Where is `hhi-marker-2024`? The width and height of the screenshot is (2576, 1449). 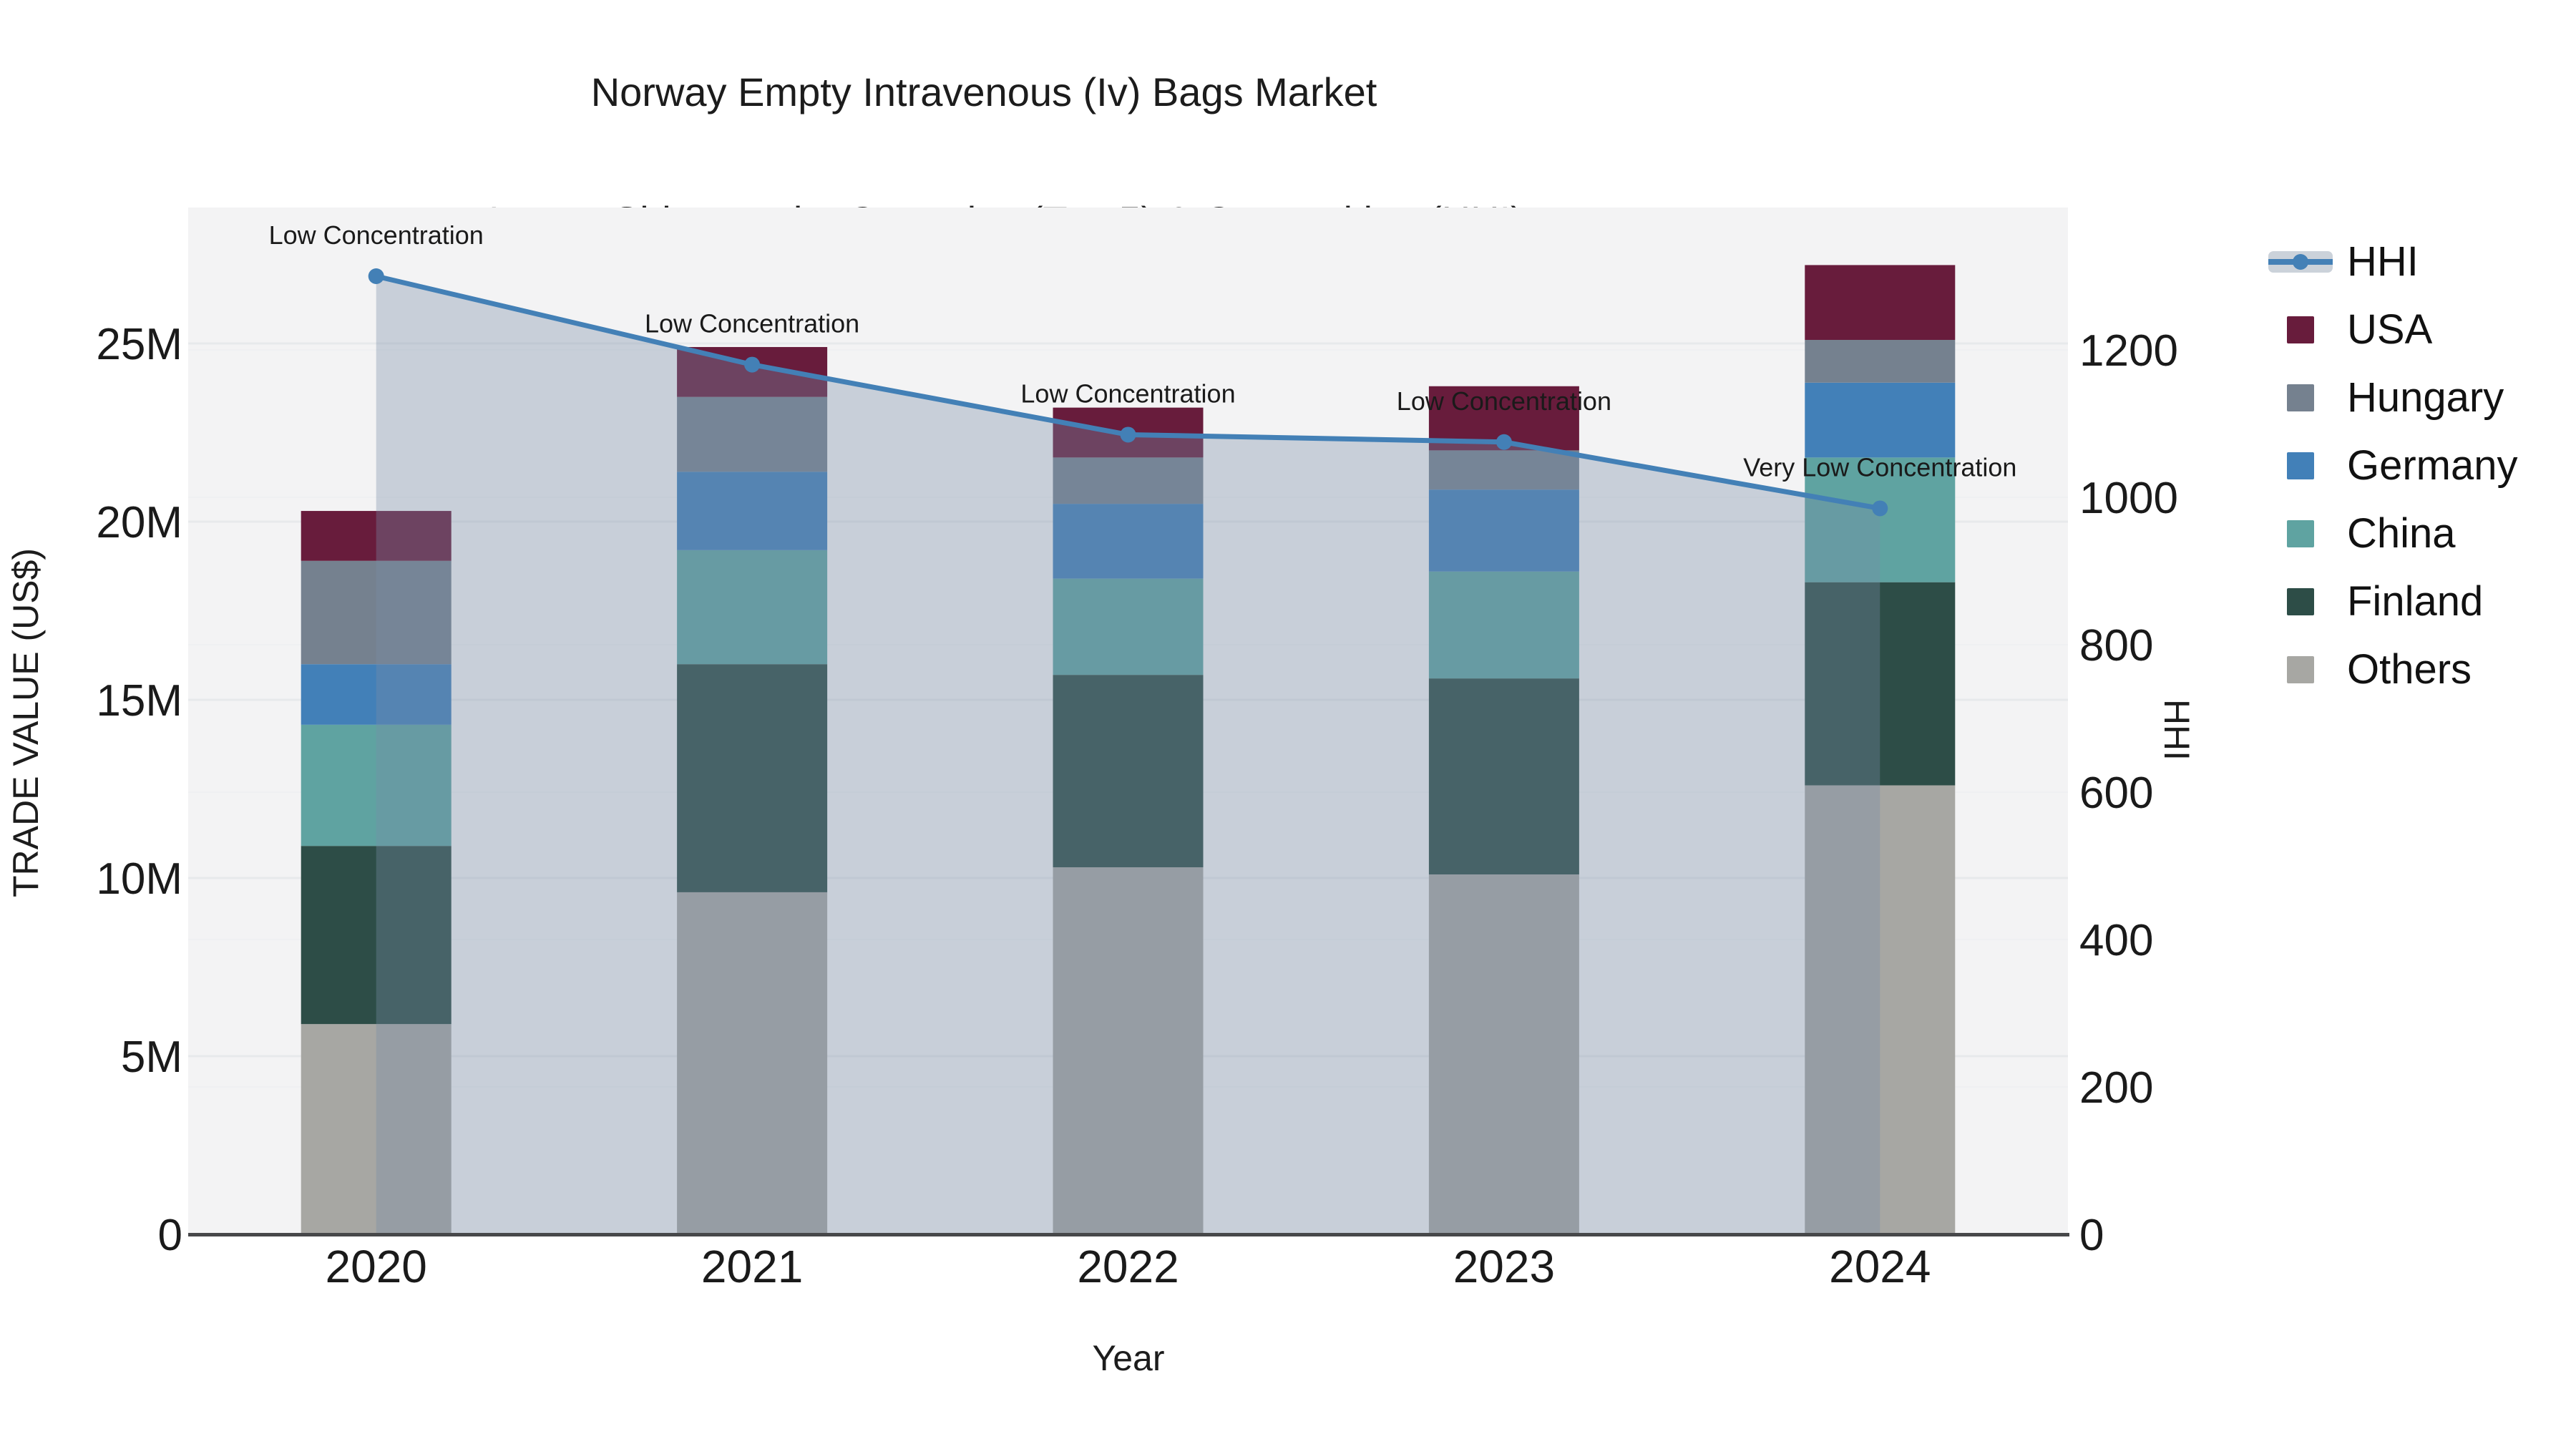
hhi-marker-2024 is located at coordinates (1880, 508).